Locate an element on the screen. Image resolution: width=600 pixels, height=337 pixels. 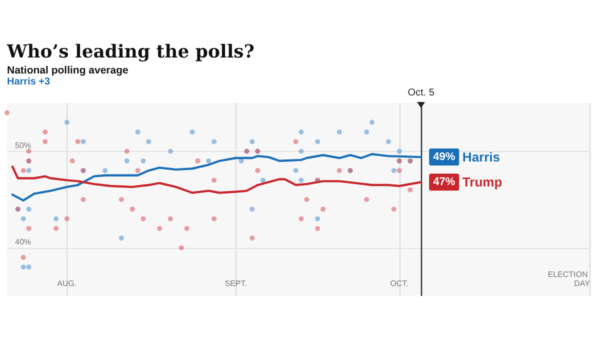
data-label: 49% is located at coordinates (444, 157).